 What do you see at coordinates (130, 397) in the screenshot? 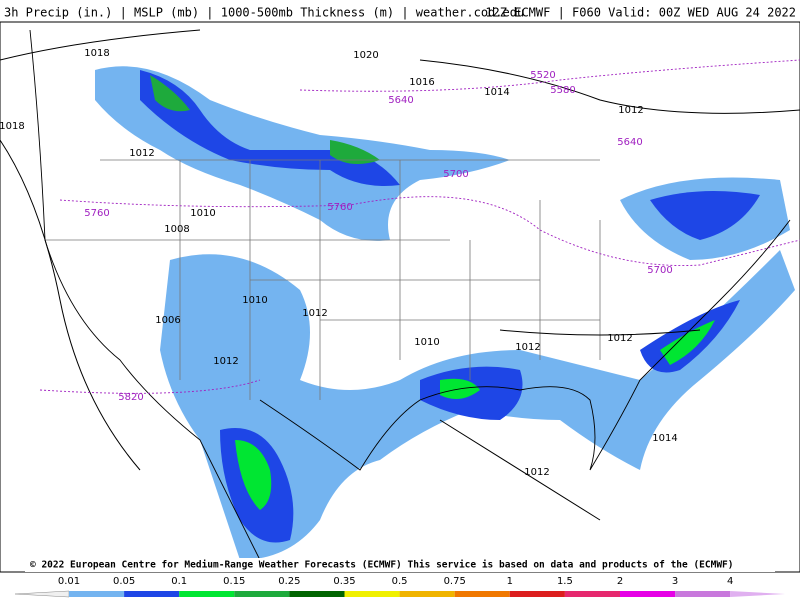
I see `thickness-label: 5820` at bounding box center [130, 397].